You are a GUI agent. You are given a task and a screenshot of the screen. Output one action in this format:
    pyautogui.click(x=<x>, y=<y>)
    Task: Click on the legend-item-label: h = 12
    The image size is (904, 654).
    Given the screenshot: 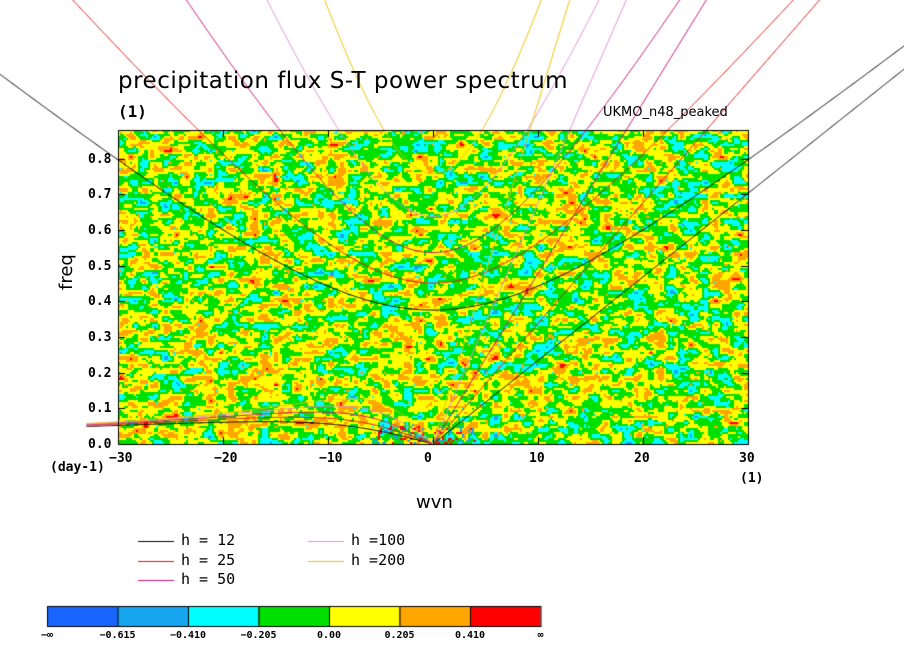 What is the action you would take?
    pyautogui.click(x=208, y=540)
    